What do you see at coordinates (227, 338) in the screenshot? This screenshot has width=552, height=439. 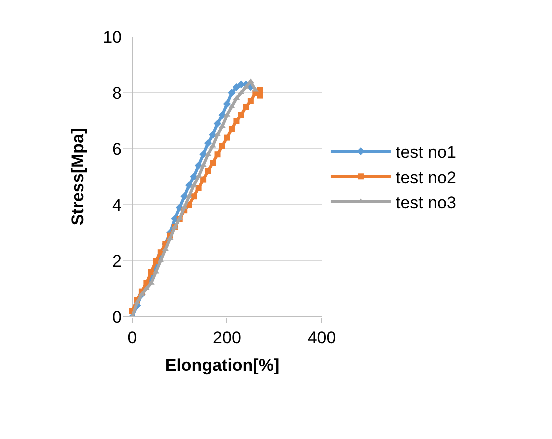 I see `x-tick-label: 200` at bounding box center [227, 338].